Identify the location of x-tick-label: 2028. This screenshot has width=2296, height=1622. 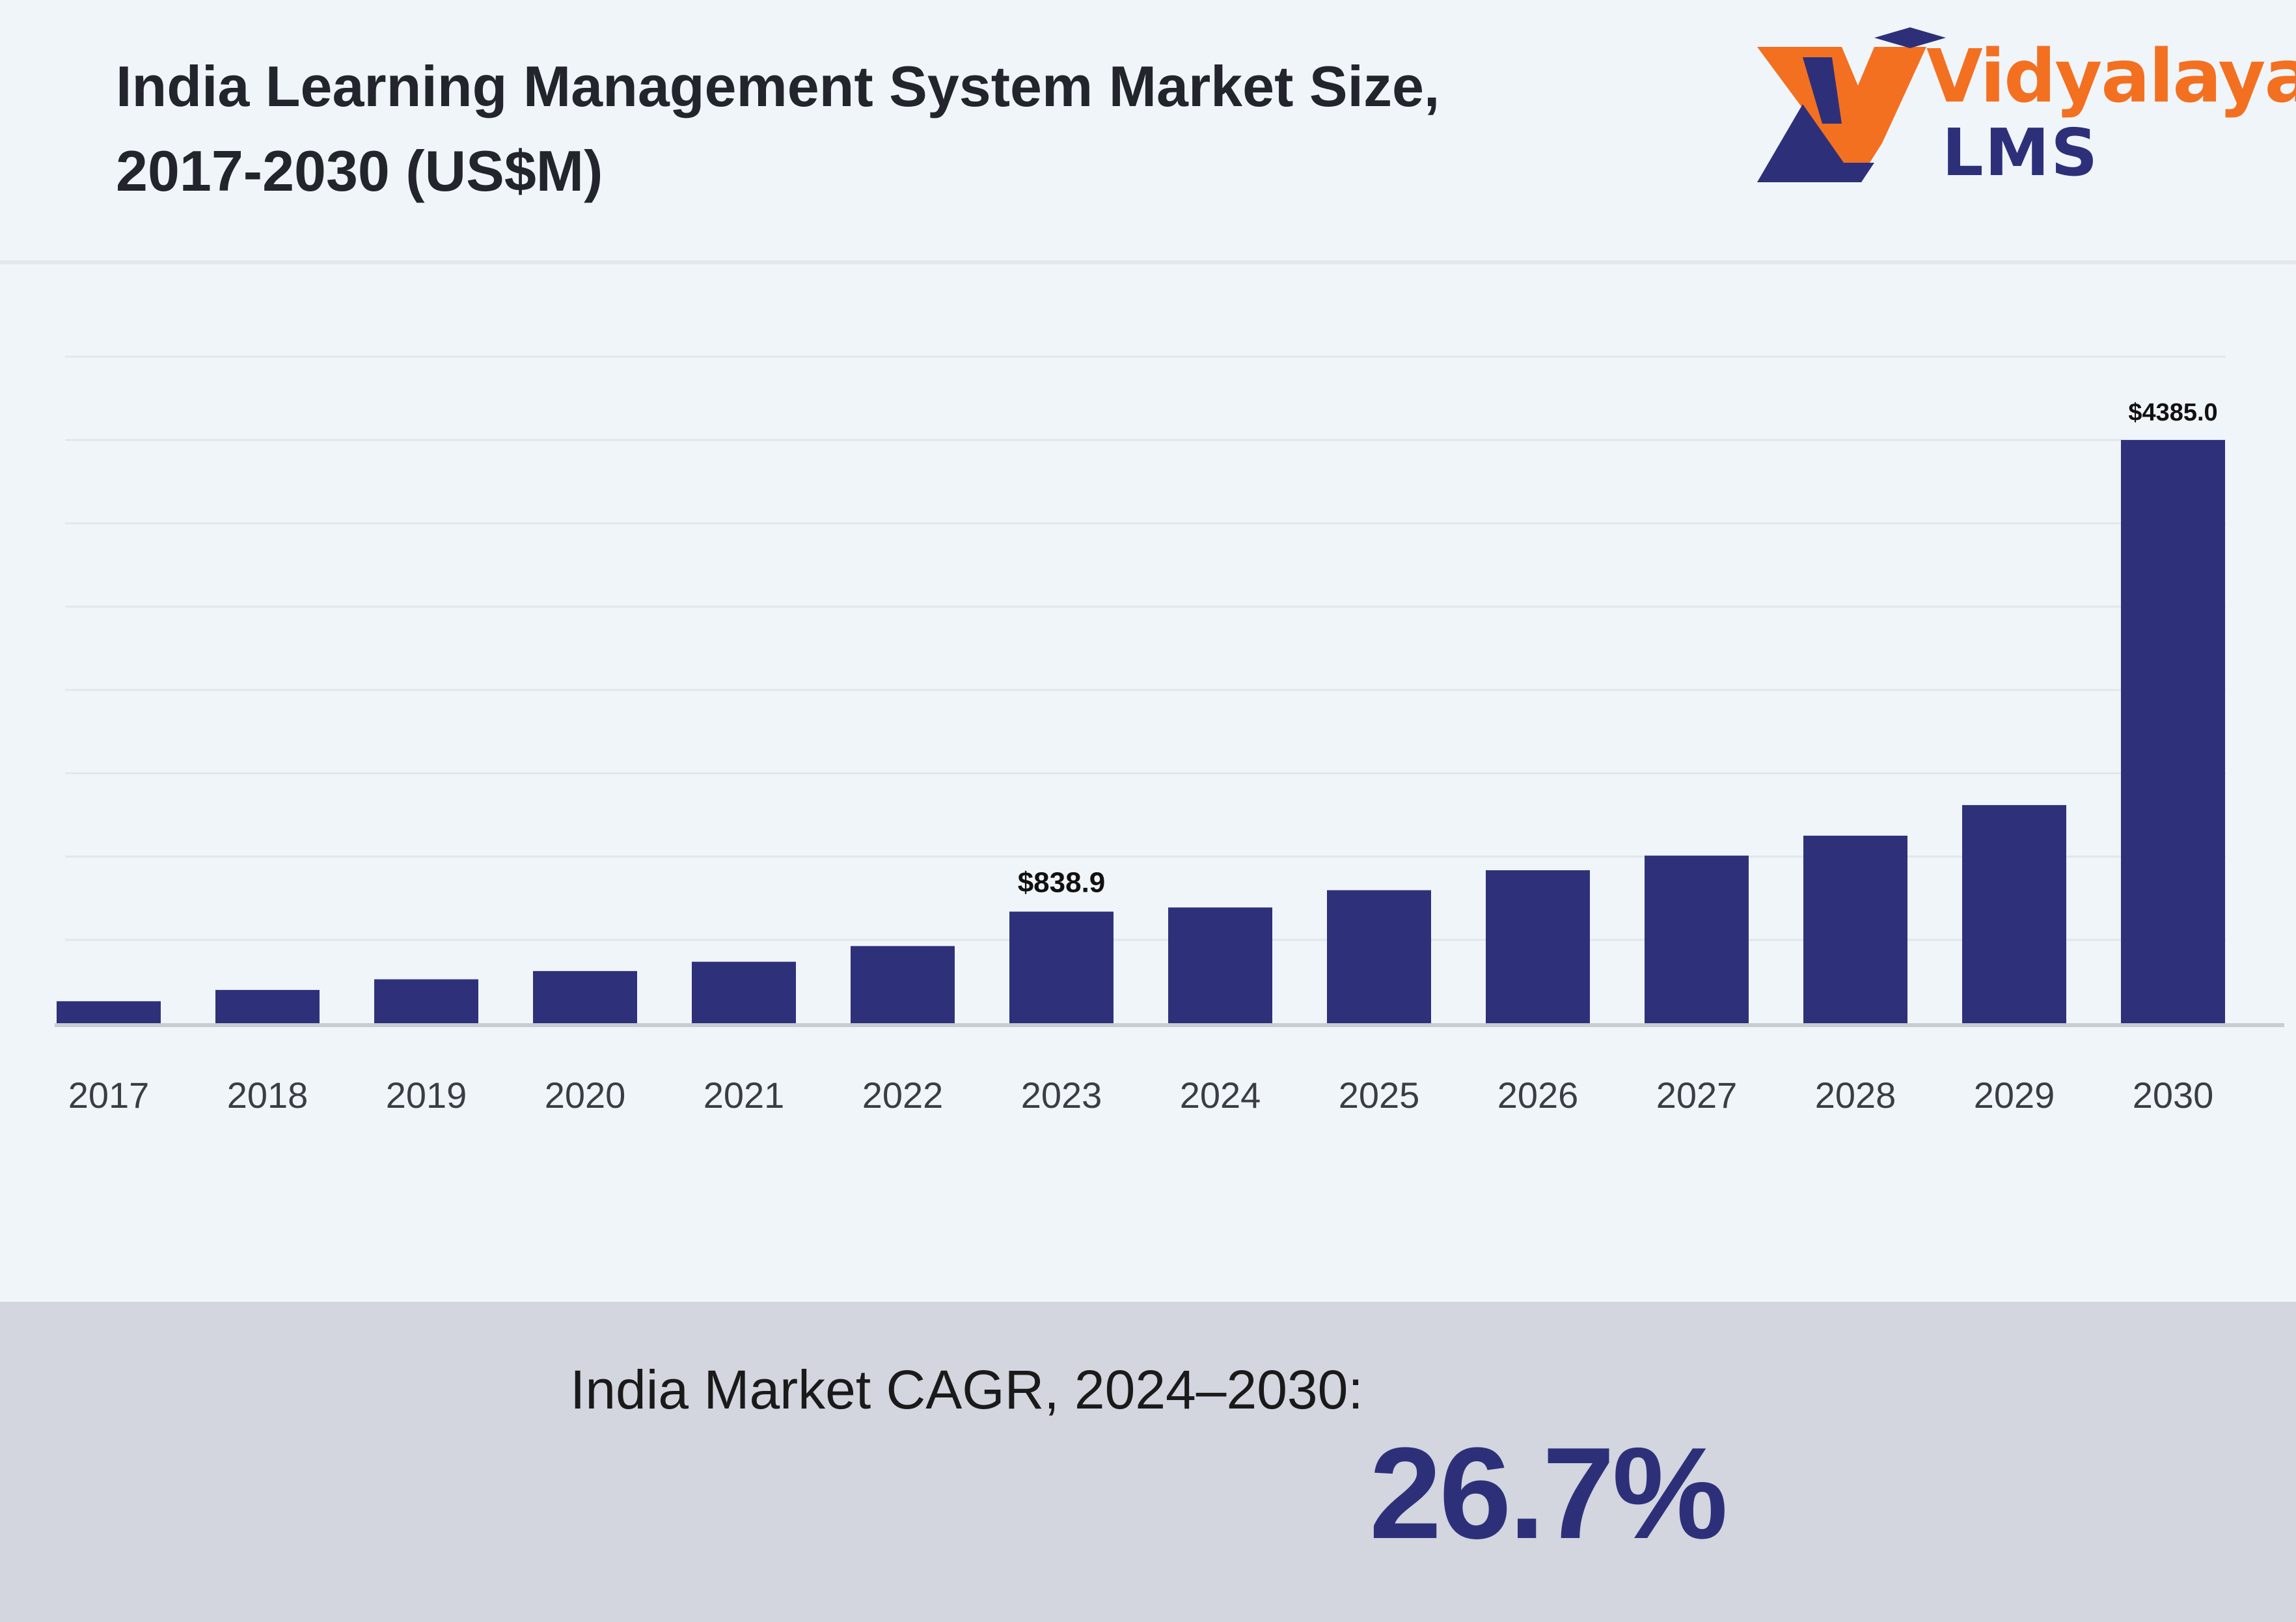
(1855, 1095).